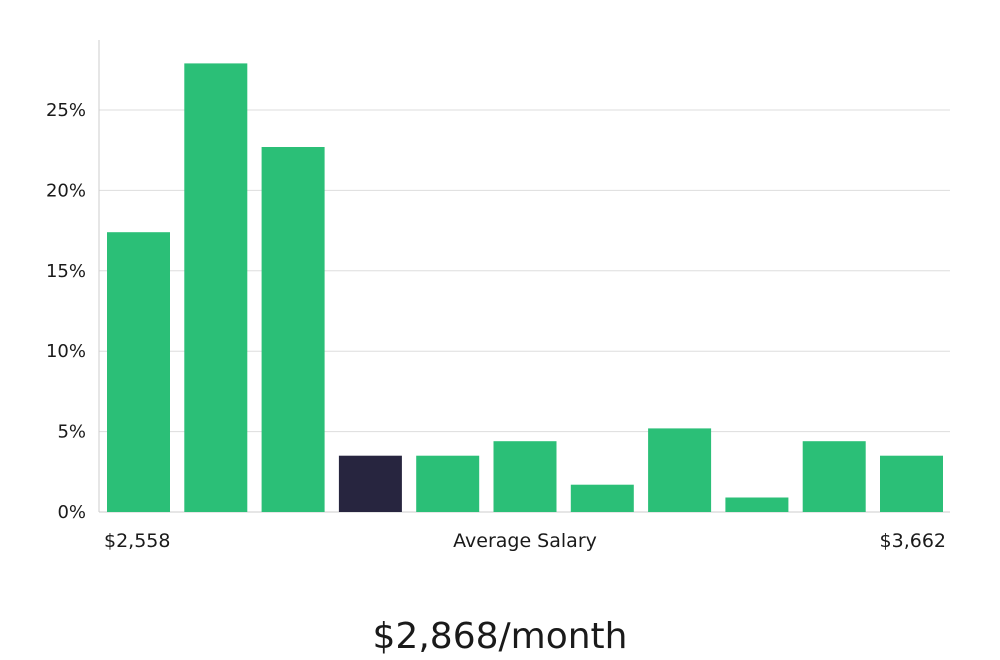 This screenshot has width=1000, height=660. What do you see at coordinates (71, 432) in the screenshot?
I see `y-tick-label-5: 5%` at bounding box center [71, 432].